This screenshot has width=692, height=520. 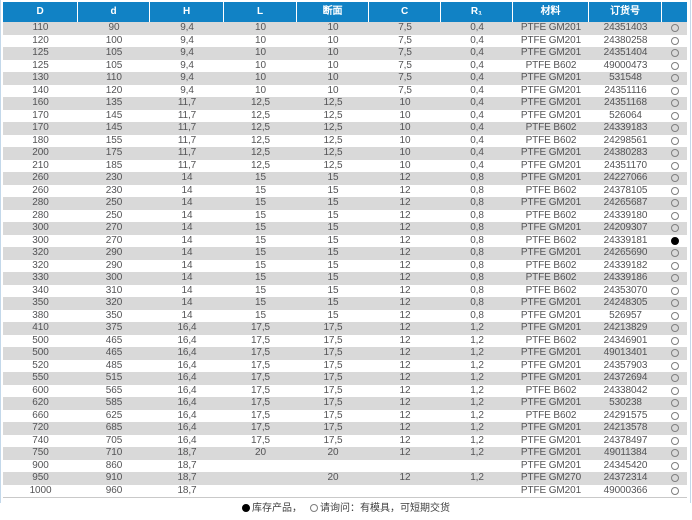 What do you see at coordinates (345, 240) in the screenshot?
I see `table-row: 300 270 14 15 15 12 0,8 PTFE B602 24339181` at bounding box center [345, 240].